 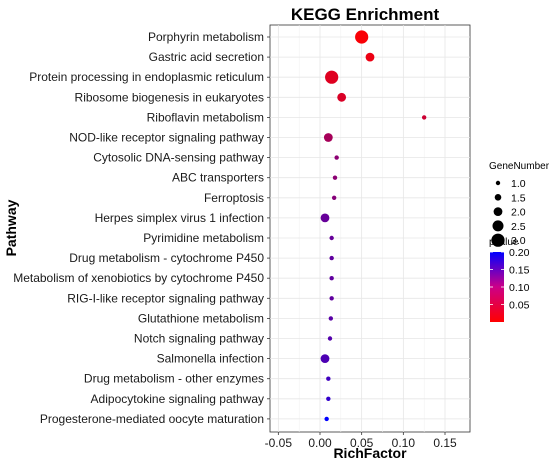 I want to click on y-tick-label: Progesterone-mediated oocyte maturation, so click(x=152, y=419).